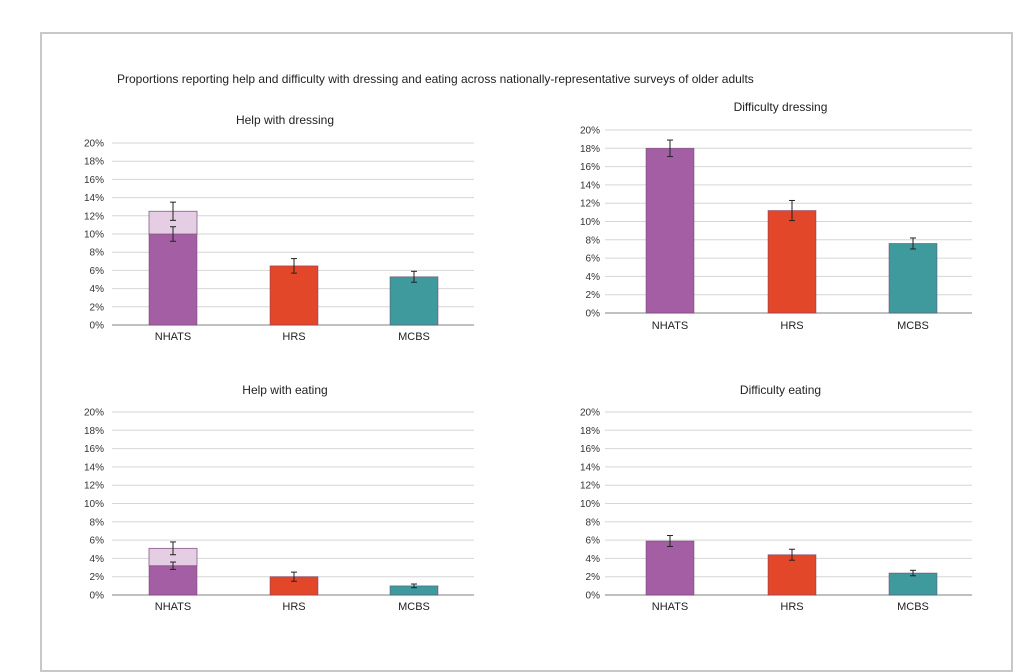 This screenshot has width=1033, height=672. I want to click on chart-title: Difficulty dressing, so click(781, 107).